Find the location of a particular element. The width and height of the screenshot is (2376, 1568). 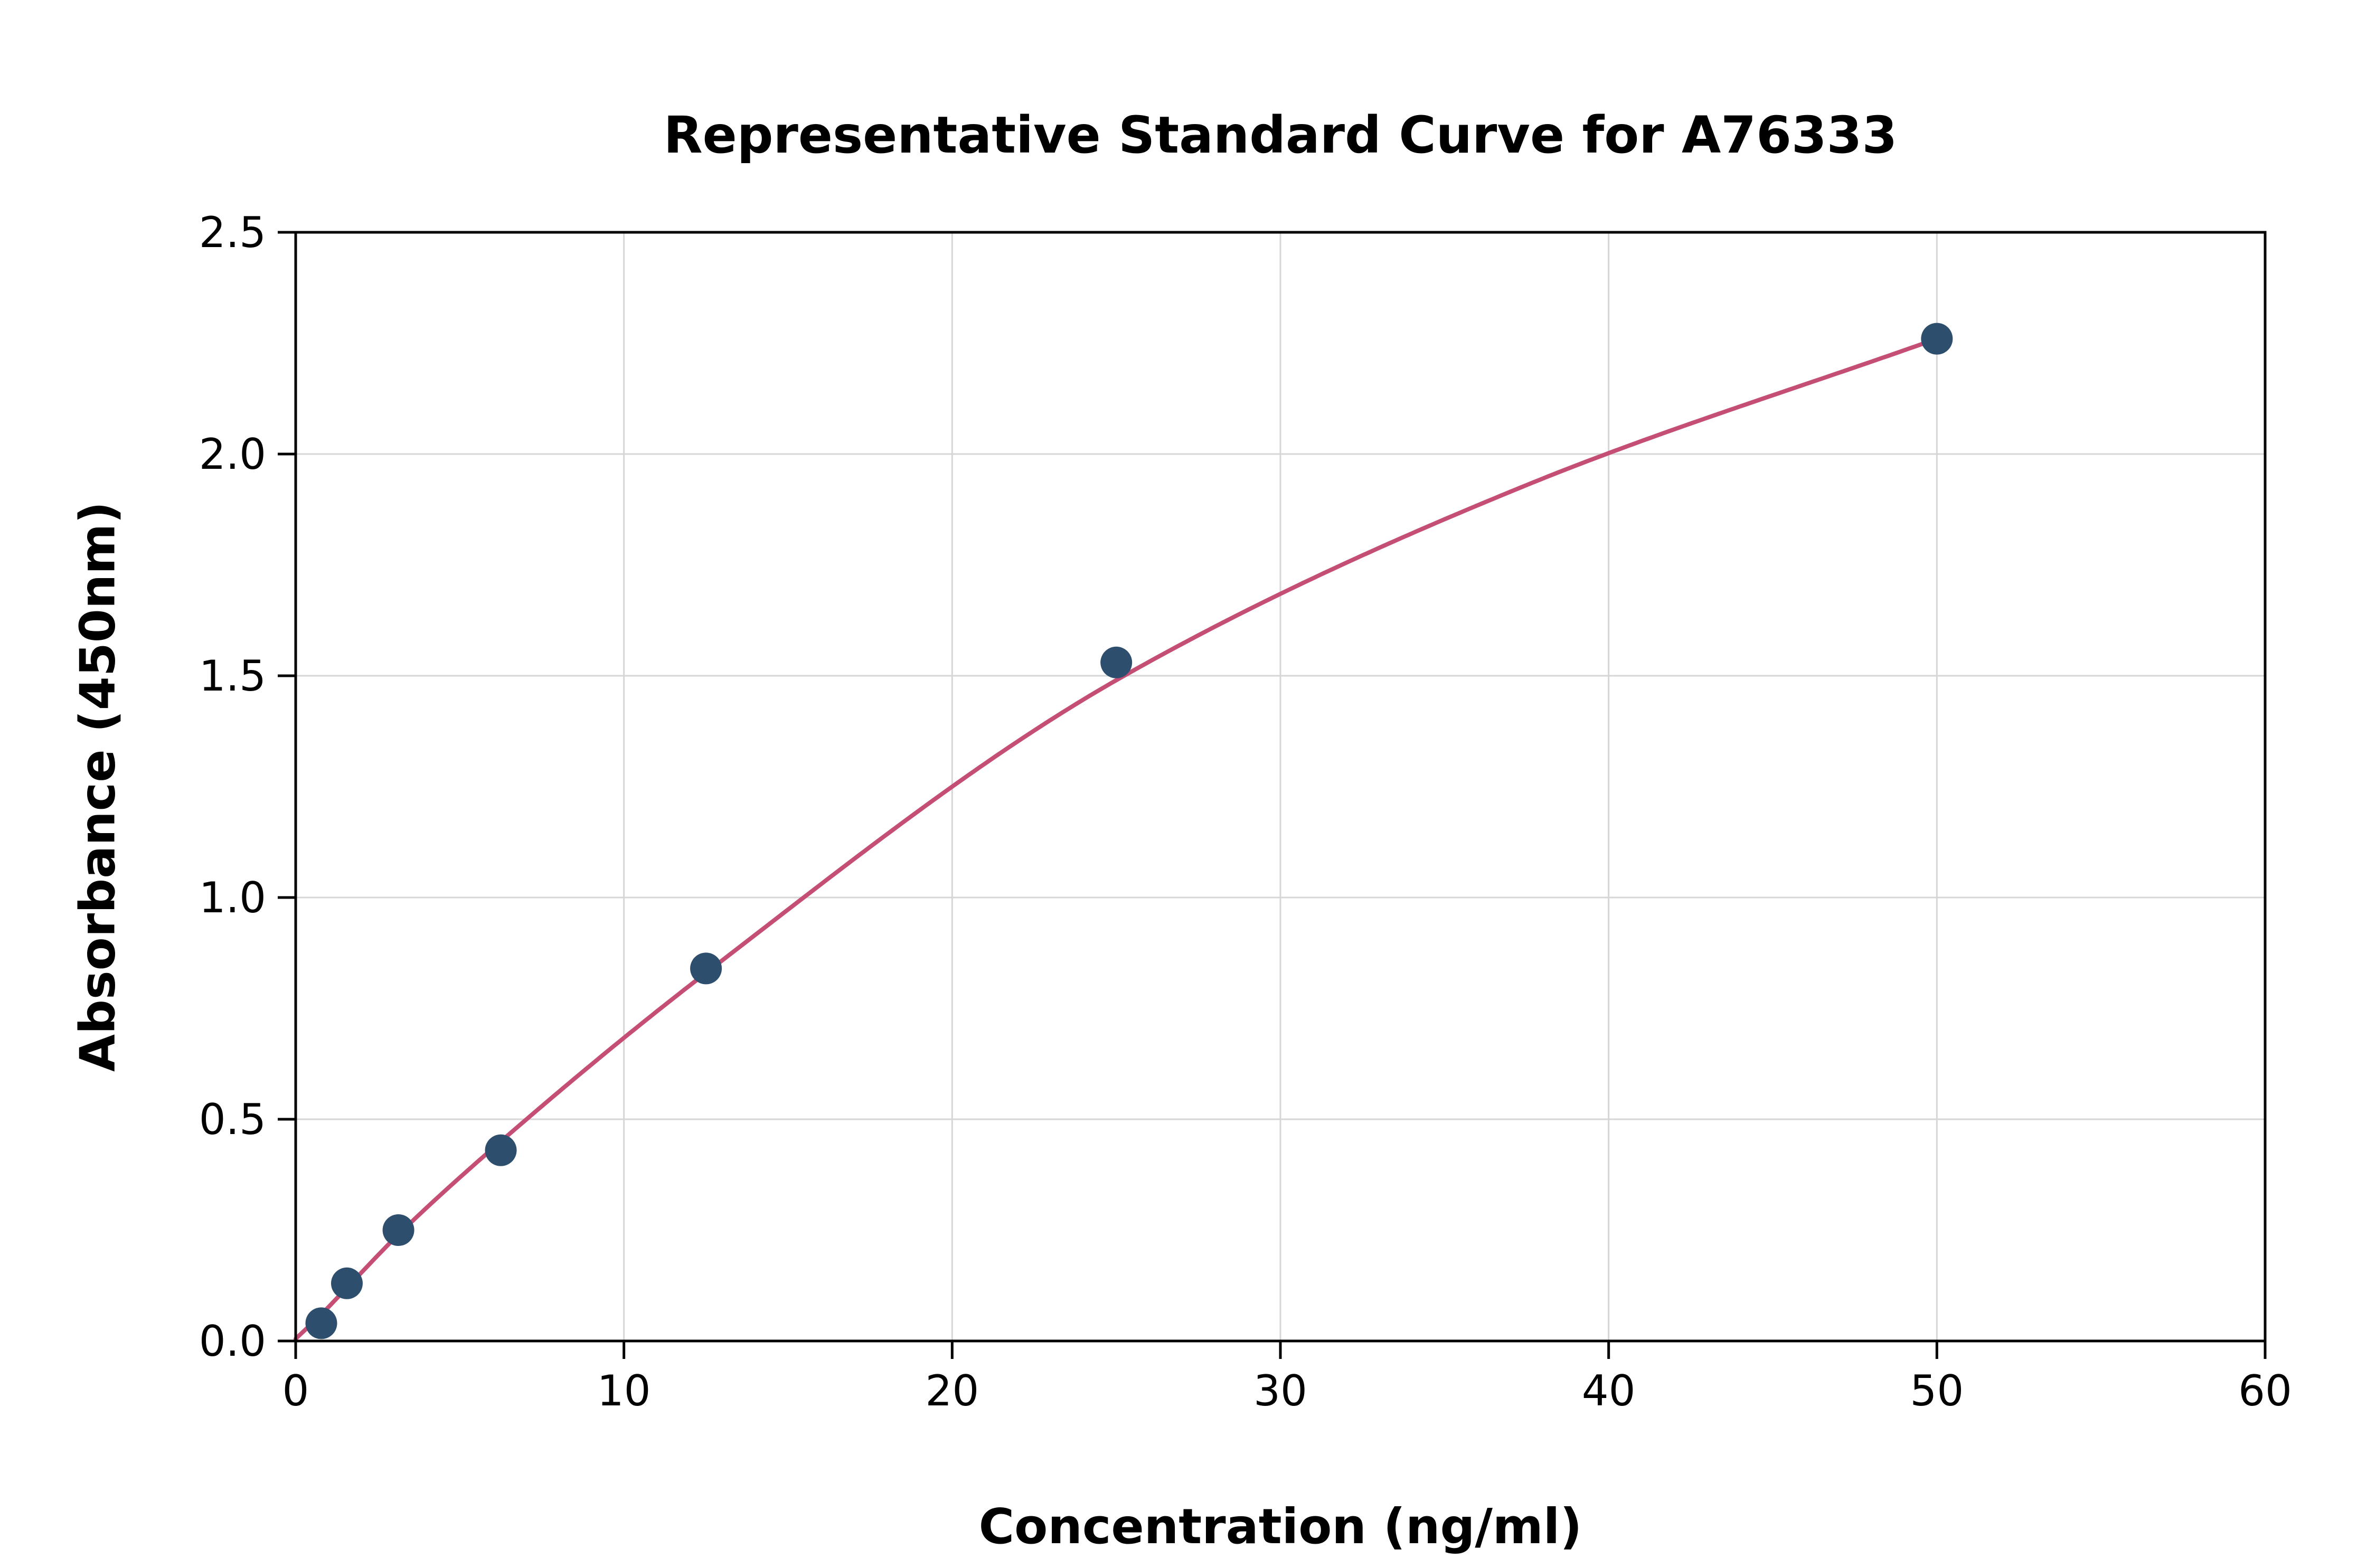

y-tick-label: 1.0 is located at coordinates (233, 898).